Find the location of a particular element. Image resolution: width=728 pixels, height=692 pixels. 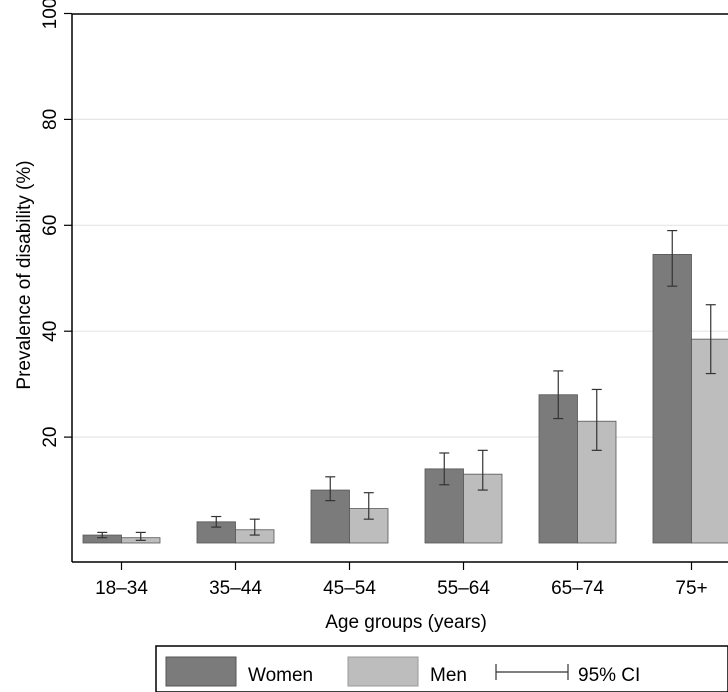

legend-label-men: Men is located at coordinates (448, 675).